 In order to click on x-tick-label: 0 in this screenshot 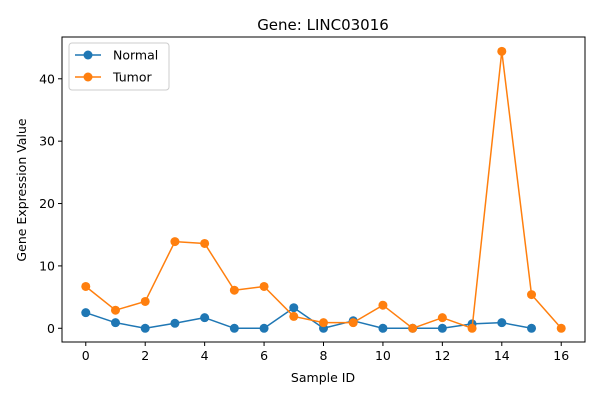, I will do `click(86, 355)`.